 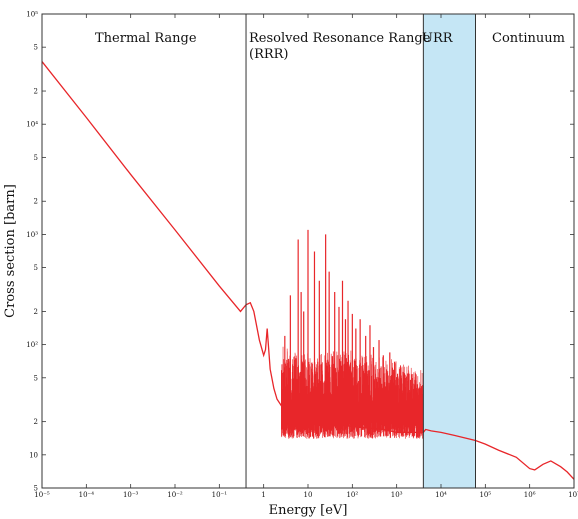 I want to click on x-tick-label: 10, so click(x=308, y=495).